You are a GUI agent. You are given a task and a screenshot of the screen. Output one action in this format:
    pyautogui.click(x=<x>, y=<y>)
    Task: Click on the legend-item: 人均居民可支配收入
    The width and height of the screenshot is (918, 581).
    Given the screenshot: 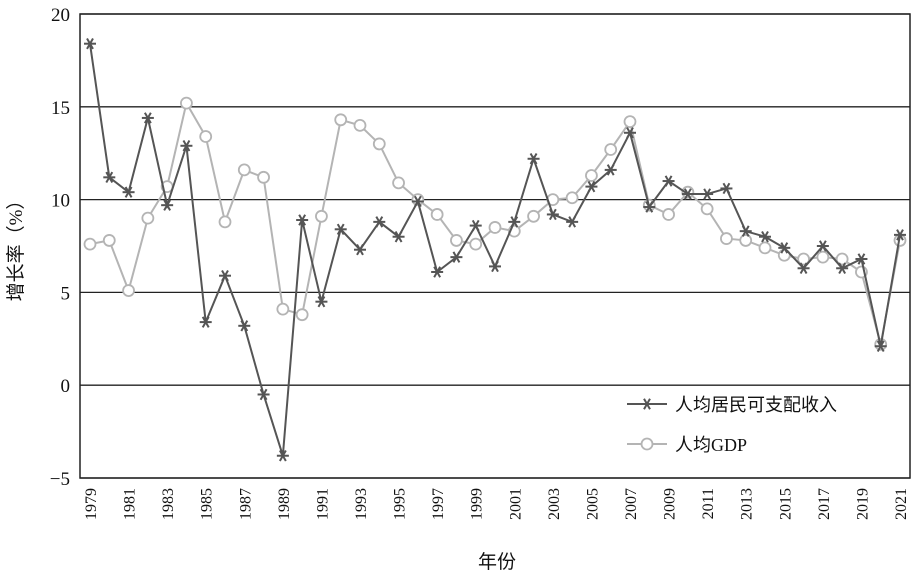 What is the action you would take?
    pyautogui.click(x=732, y=405)
    